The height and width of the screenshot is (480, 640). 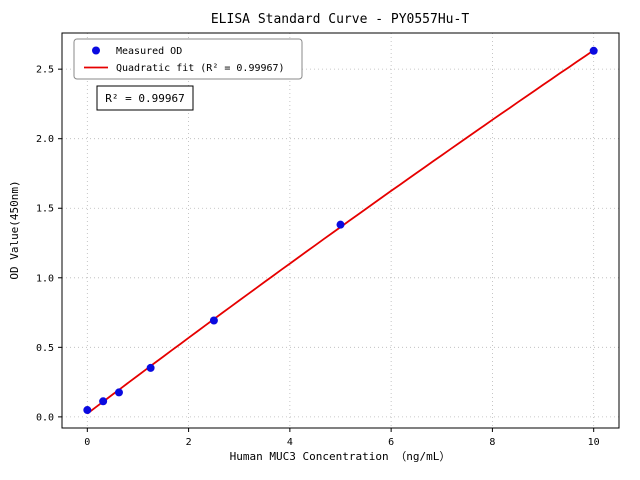 I want to click on r-squared-annotation-text: R² = 0.99967, so click(x=144, y=98).